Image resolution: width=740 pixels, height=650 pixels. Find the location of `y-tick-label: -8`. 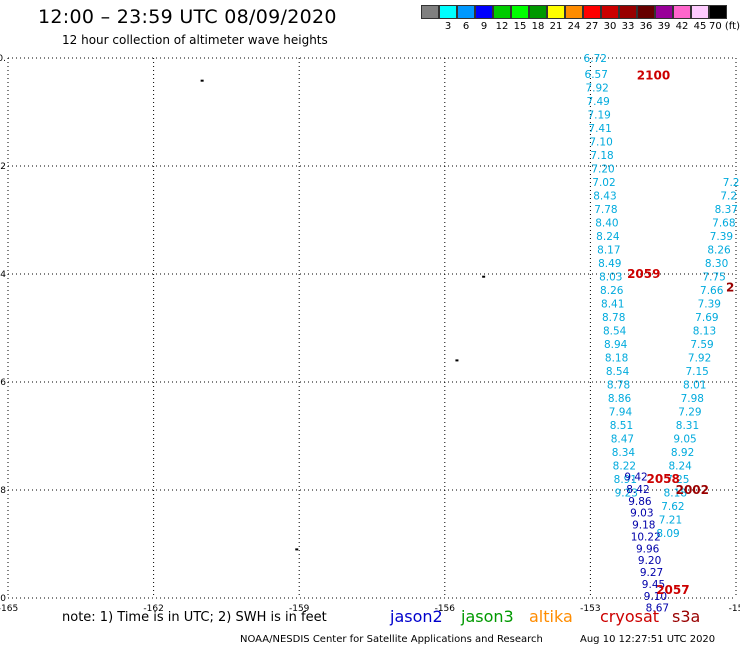

y-tick-label: -8 is located at coordinates (3, 491).